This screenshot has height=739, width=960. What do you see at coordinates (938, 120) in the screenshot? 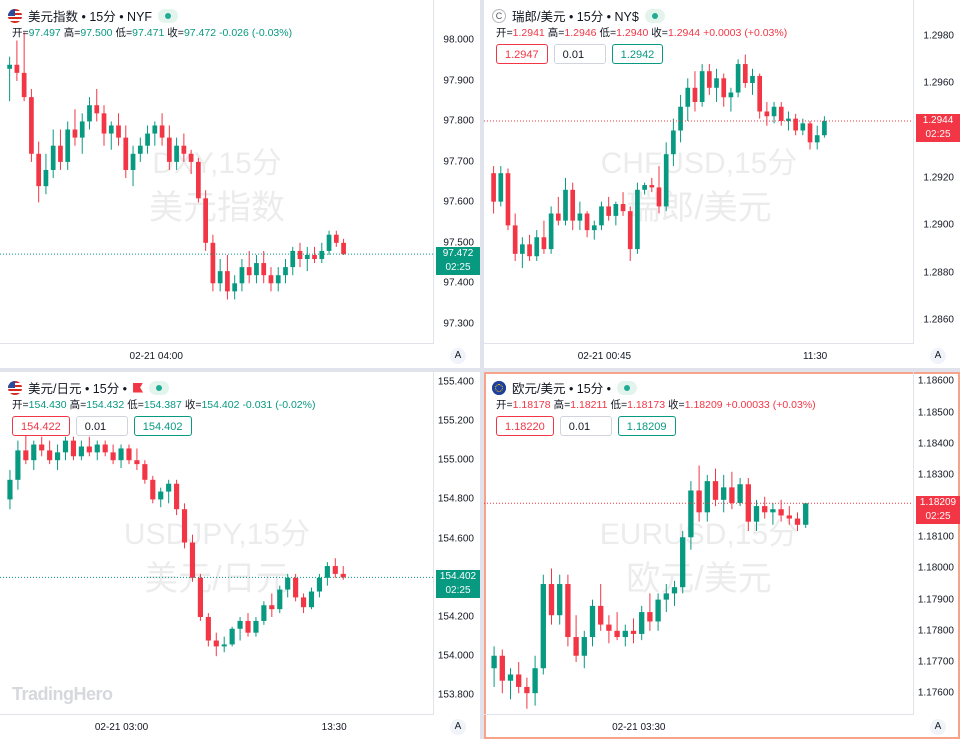
I see `current-price-value: 1.2944` at bounding box center [938, 120].